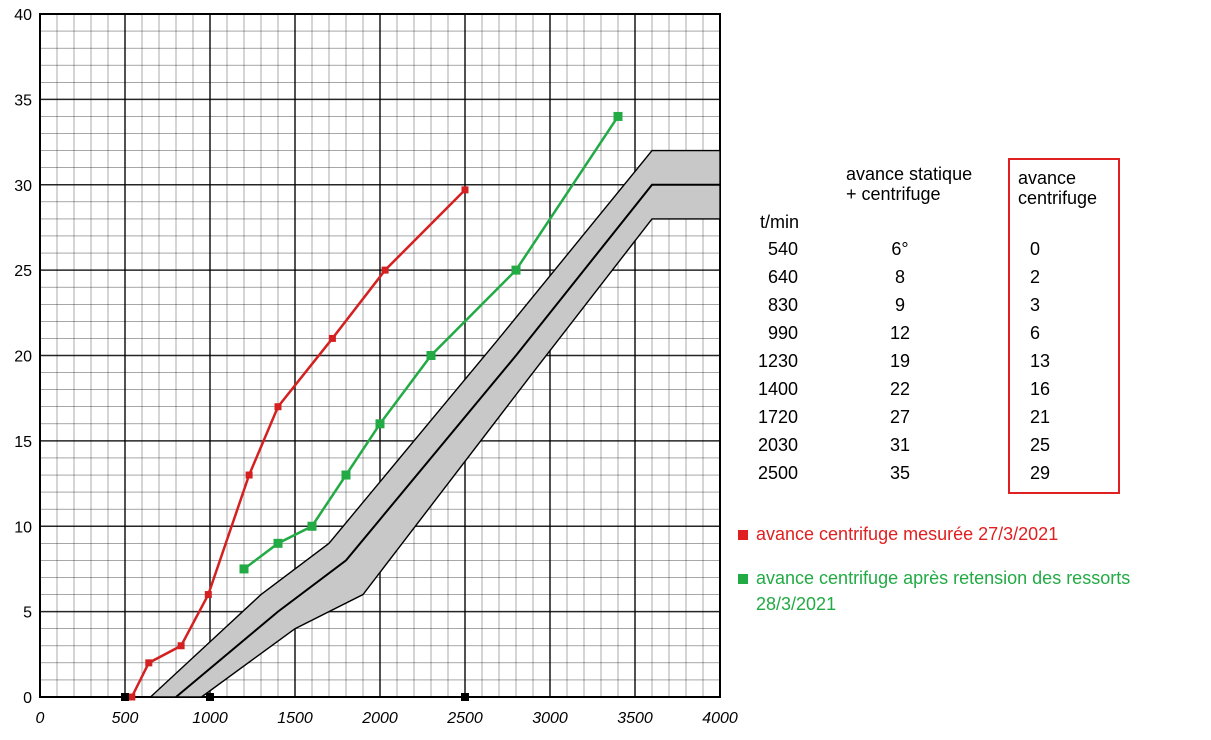  Describe the element at coordinates (900, 333) in the screenshot. I see `total-cell: 12` at that location.